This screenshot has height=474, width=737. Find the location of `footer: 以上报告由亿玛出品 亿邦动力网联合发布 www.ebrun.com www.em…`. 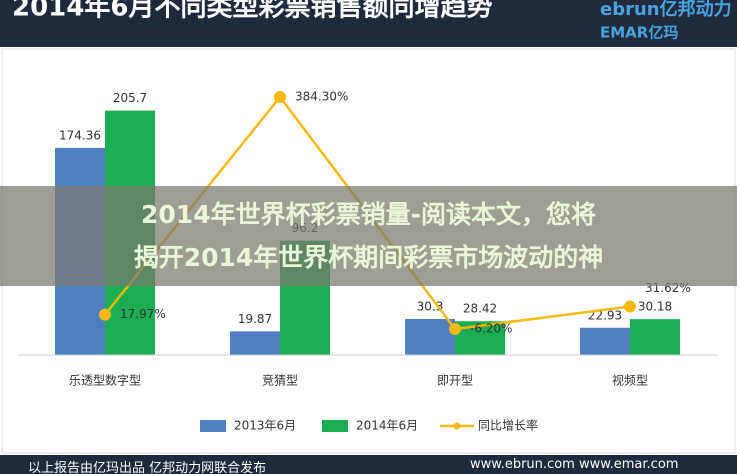

footer: 以上报告由亿玛出品 亿邦动力网联合发布 www.ebrun.com www.em… is located at coordinates (368, 464).